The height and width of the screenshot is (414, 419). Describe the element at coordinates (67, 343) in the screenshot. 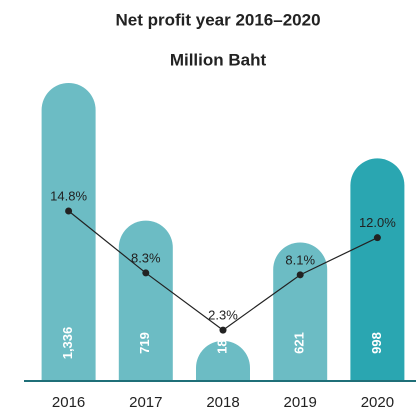

I see `bar-value-label: 1,336` at that location.